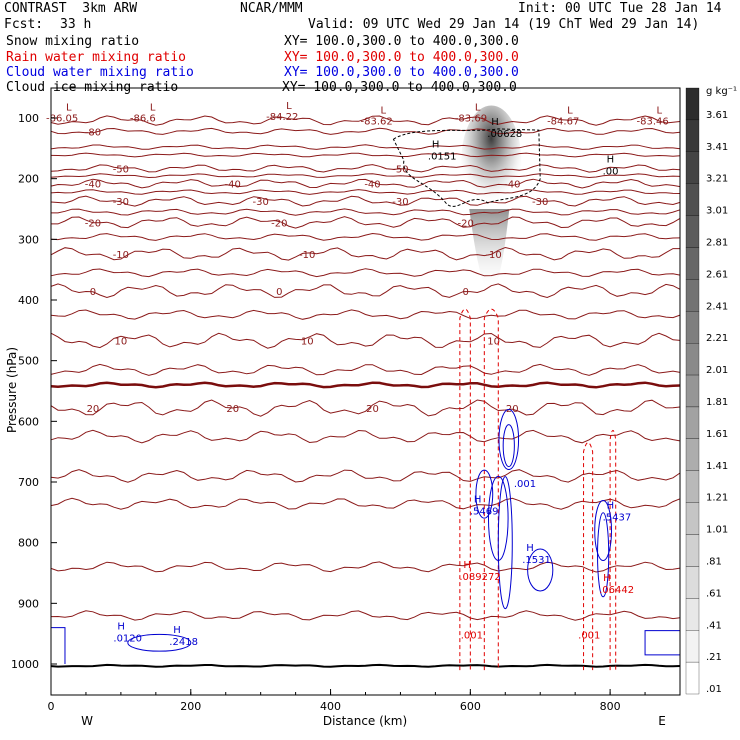 This screenshot has width=740, height=740. What do you see at coordinates (717, 147) in the screenshot?
I see `colorbar-label: 3.41` at bounding box center [717, 147].